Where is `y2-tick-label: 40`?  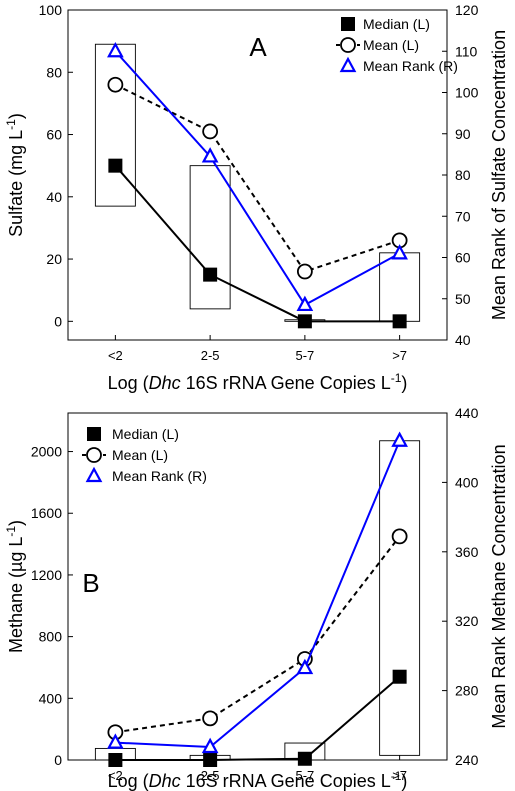
y2-tick-label: 40 is located at coordinates (463, 340).